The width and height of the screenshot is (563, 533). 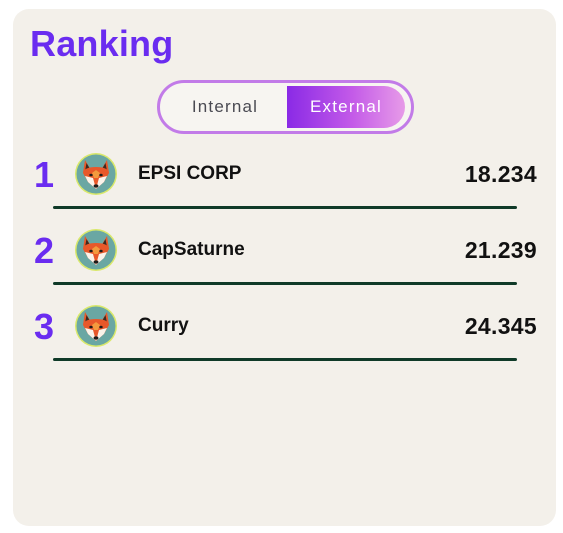 I want to click on ranking-title: Ranking, so click(x=102, y=43).